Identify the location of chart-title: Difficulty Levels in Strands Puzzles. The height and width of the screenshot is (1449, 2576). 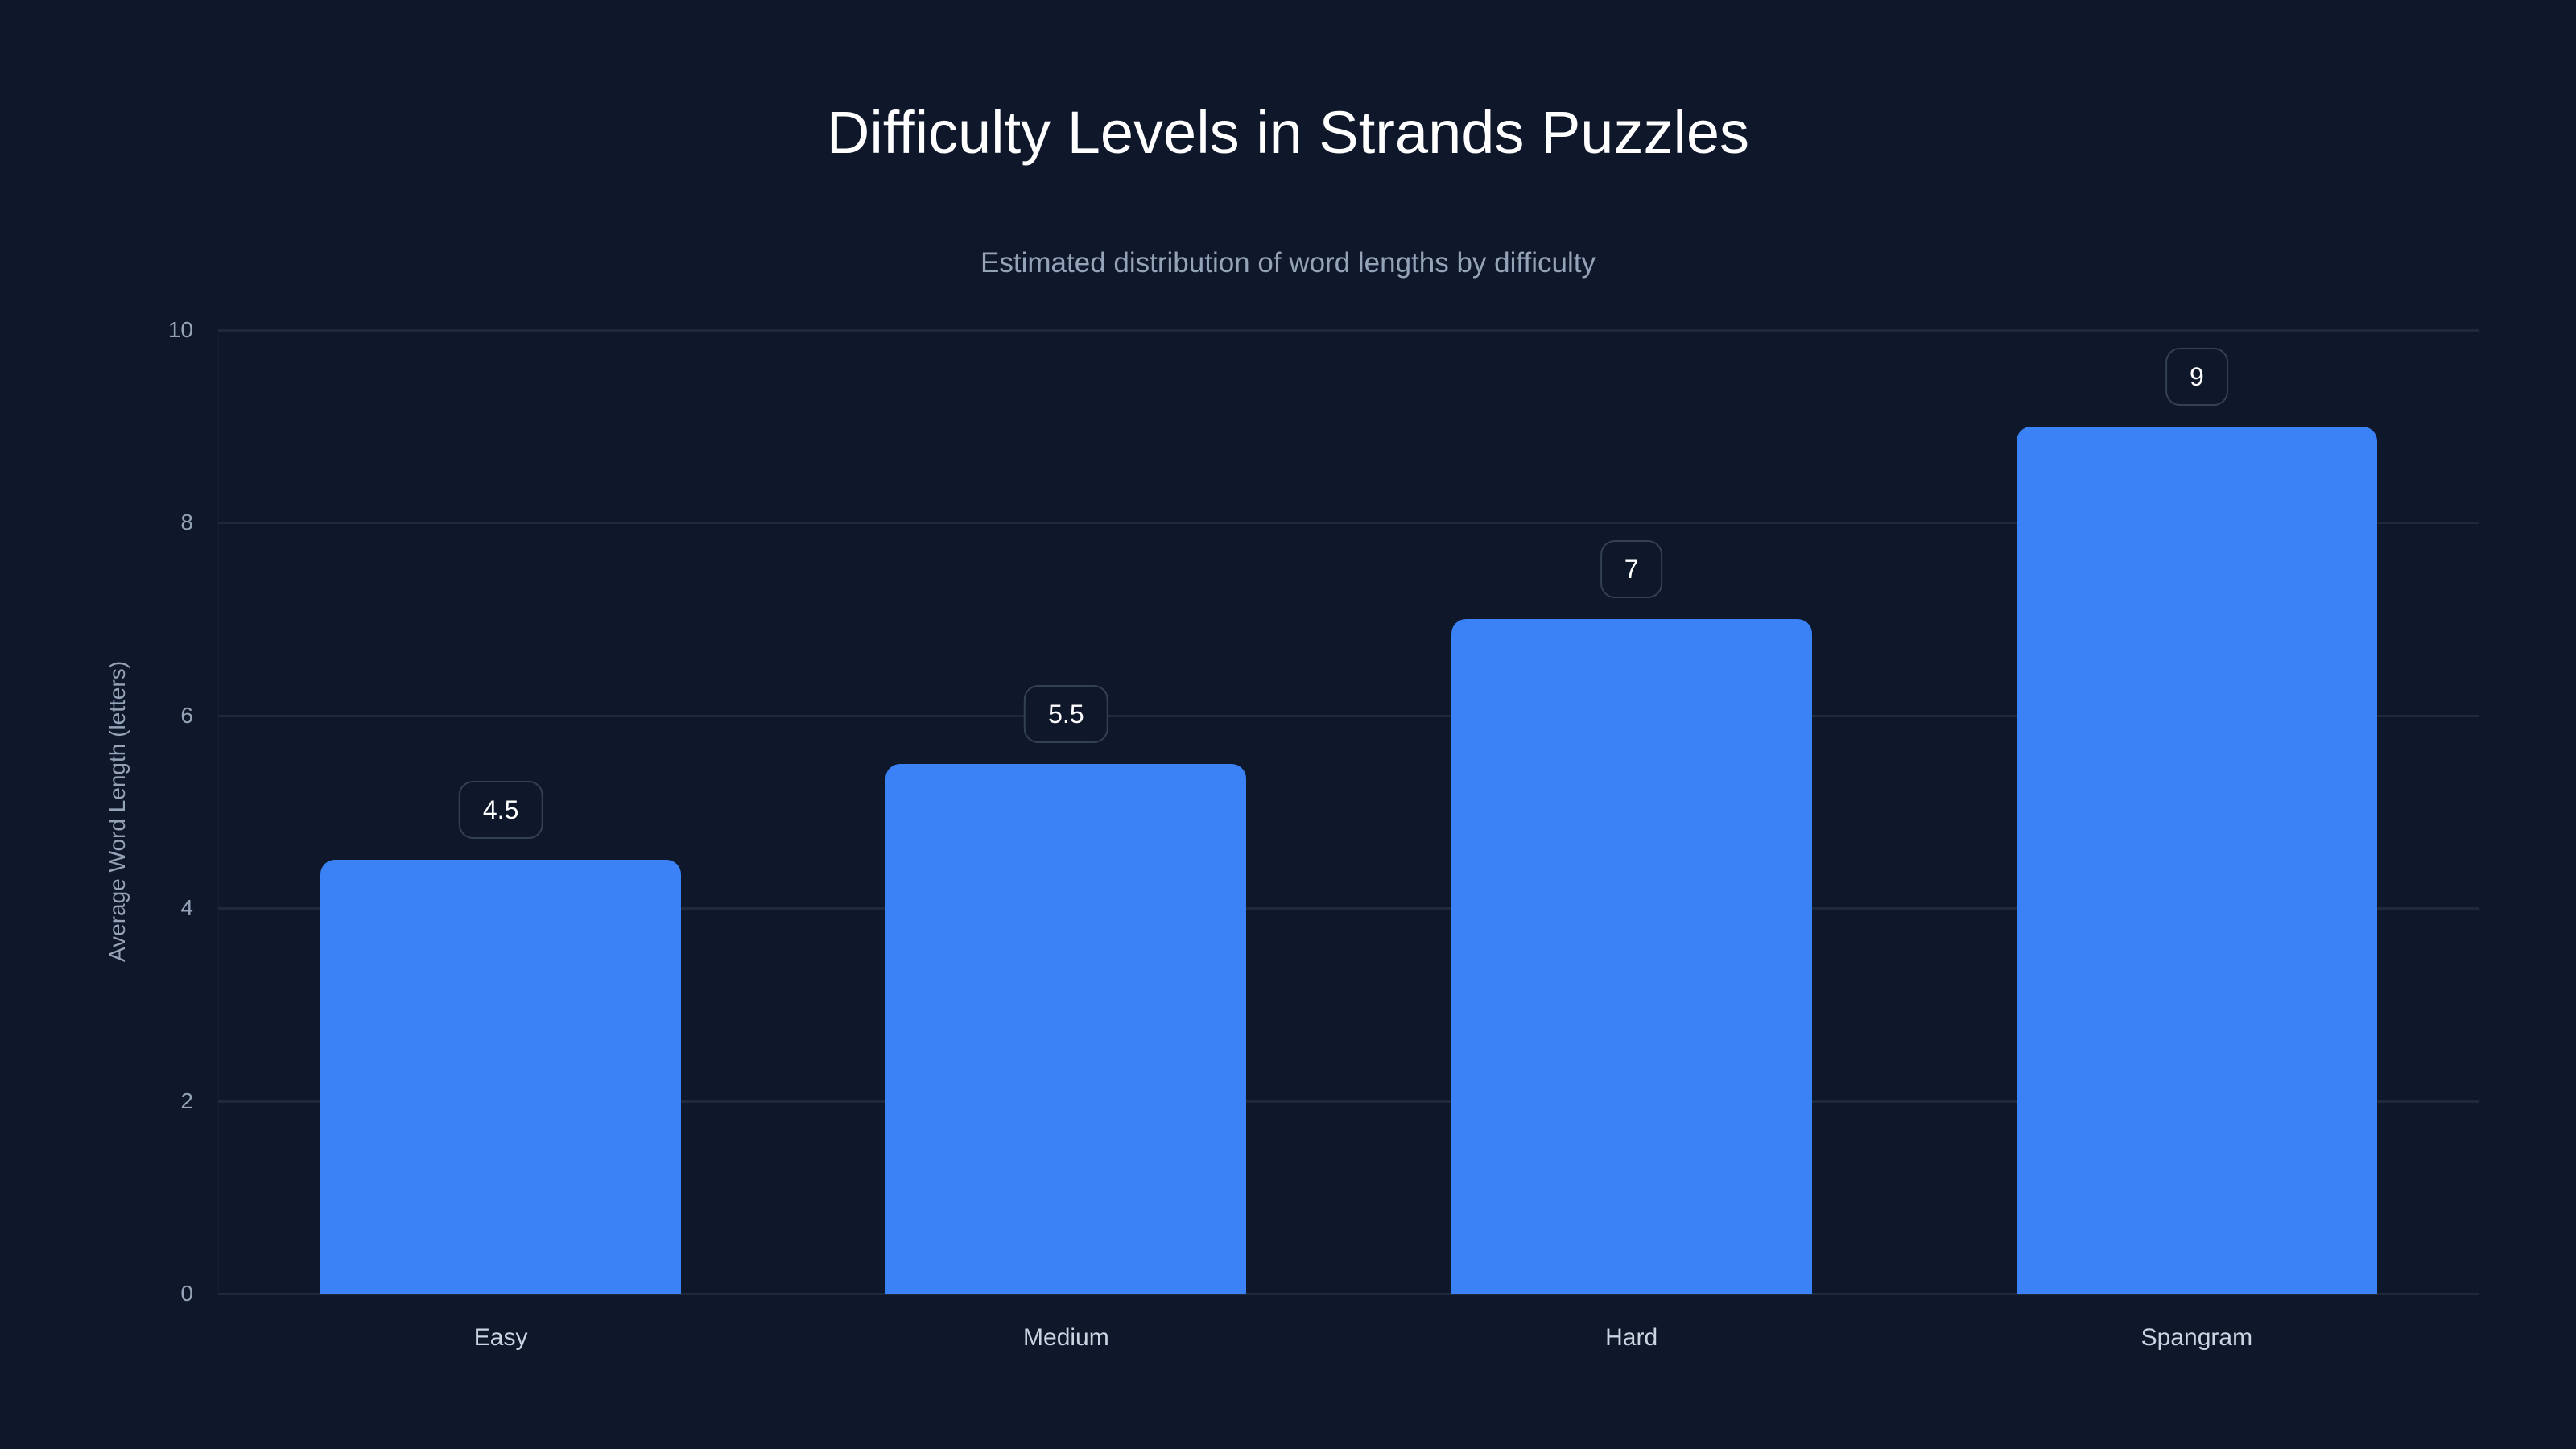
(1288, 132).